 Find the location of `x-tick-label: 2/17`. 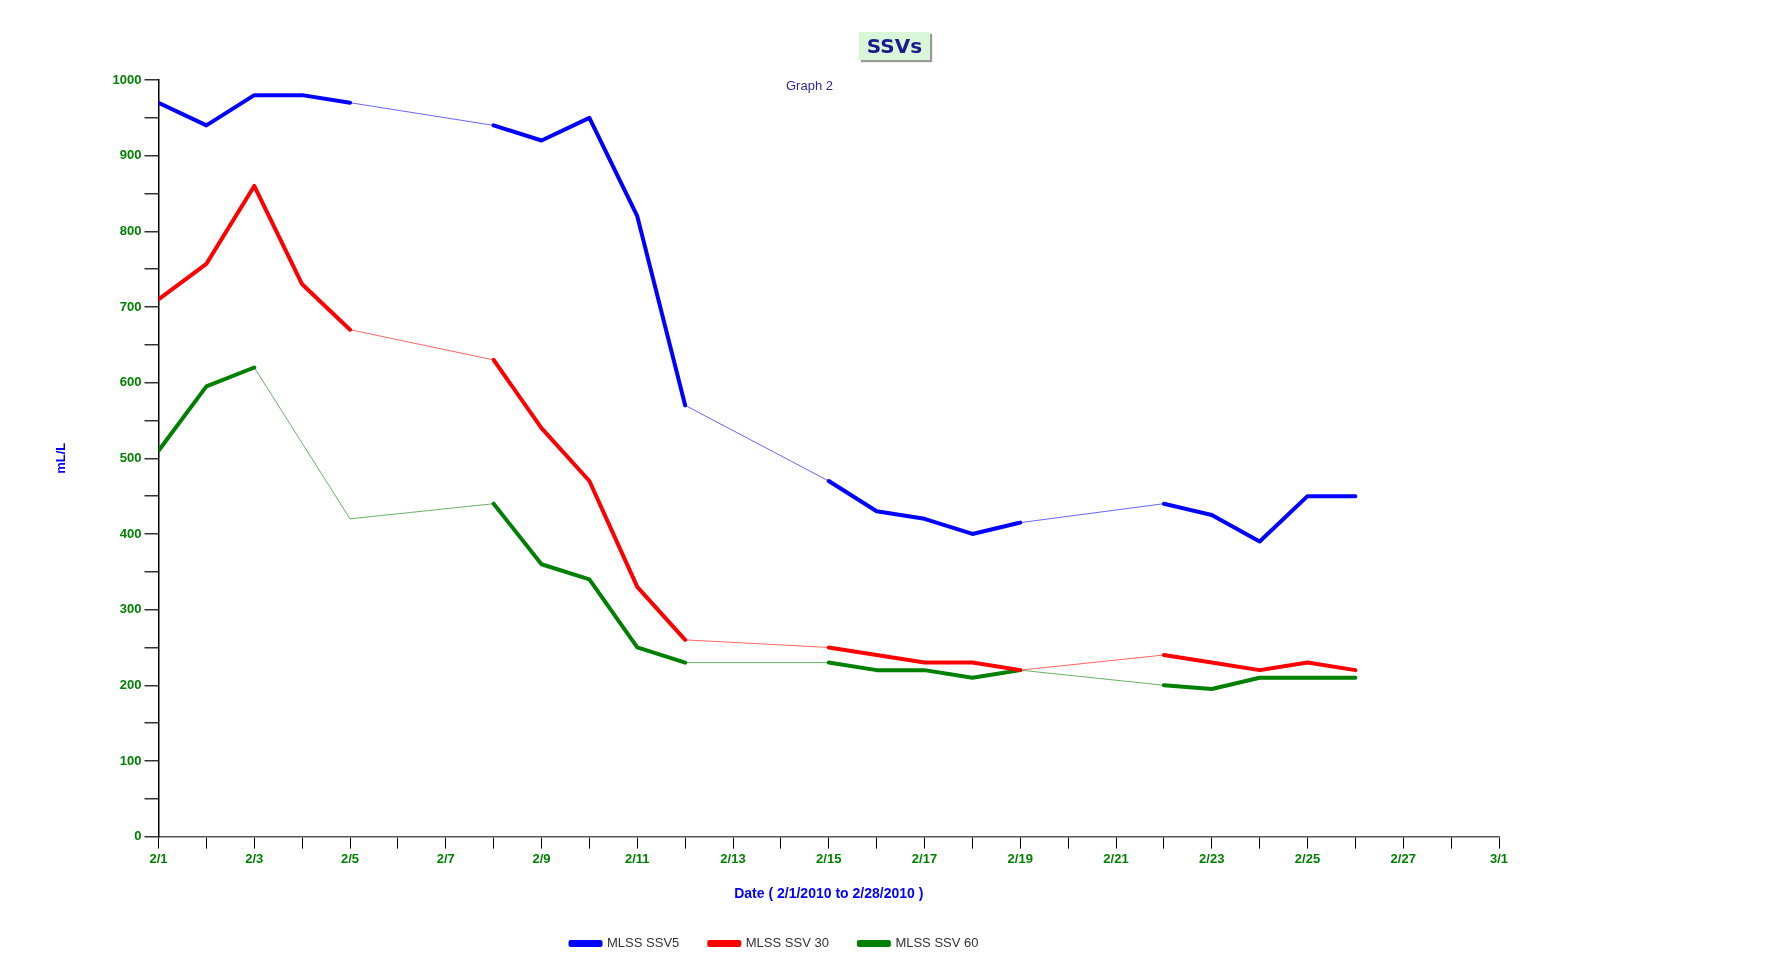

x-tick-label: 2/17 is located at coordinates (924, 858).